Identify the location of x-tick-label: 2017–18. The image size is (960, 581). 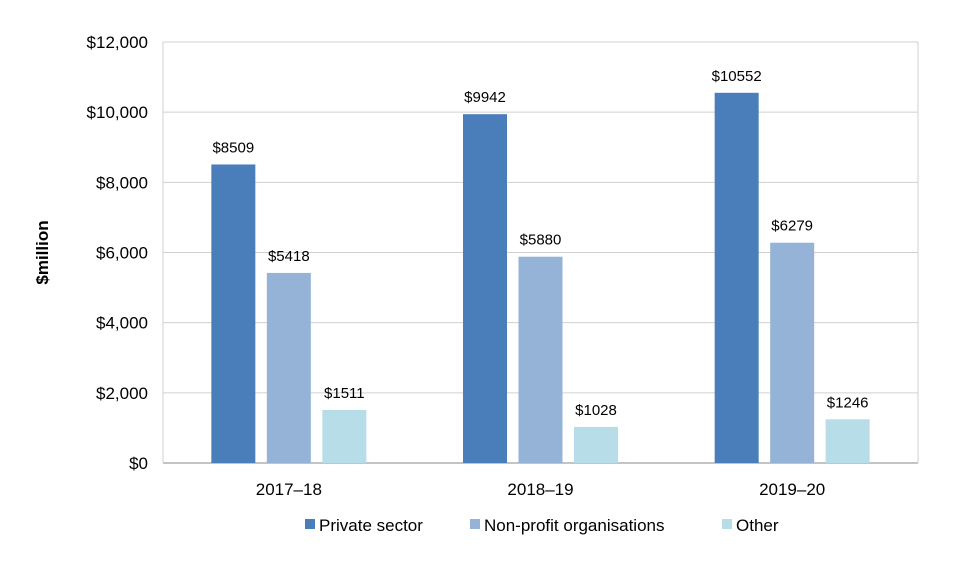
(289, 489).